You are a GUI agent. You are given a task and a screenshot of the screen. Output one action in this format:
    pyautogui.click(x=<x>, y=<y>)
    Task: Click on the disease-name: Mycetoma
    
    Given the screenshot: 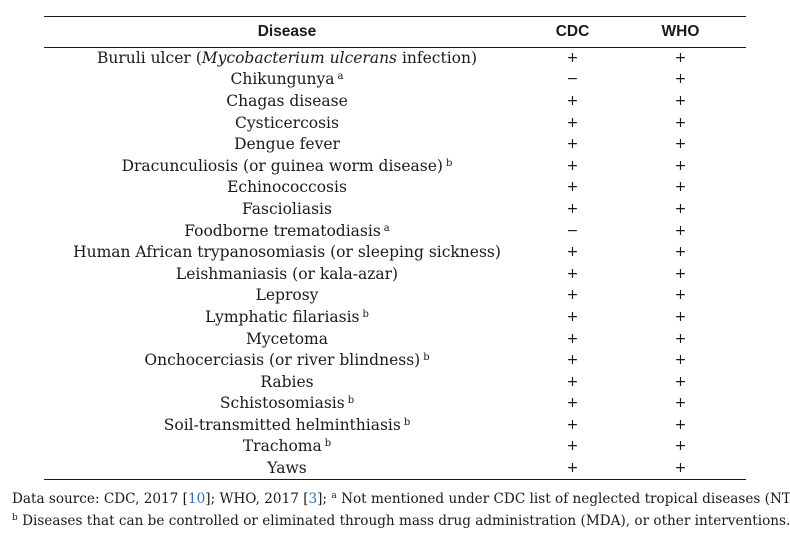 What is the action you would take?
    pyautogui.click(x=287, y=338)
    